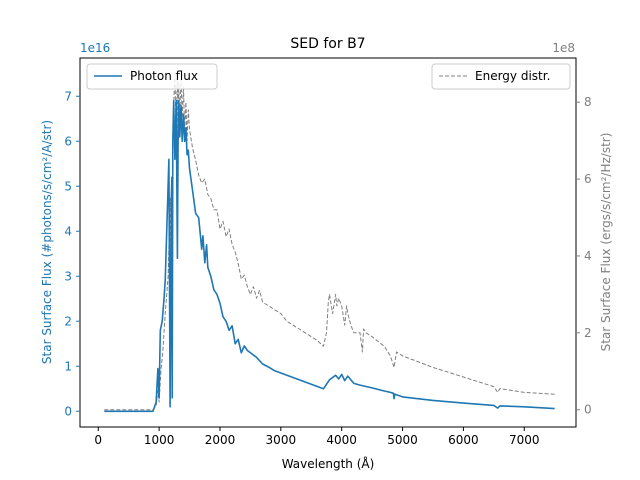 This screenshot has height=480, width=640. I want to click on x-tick-label: 0, so click(98, 440).